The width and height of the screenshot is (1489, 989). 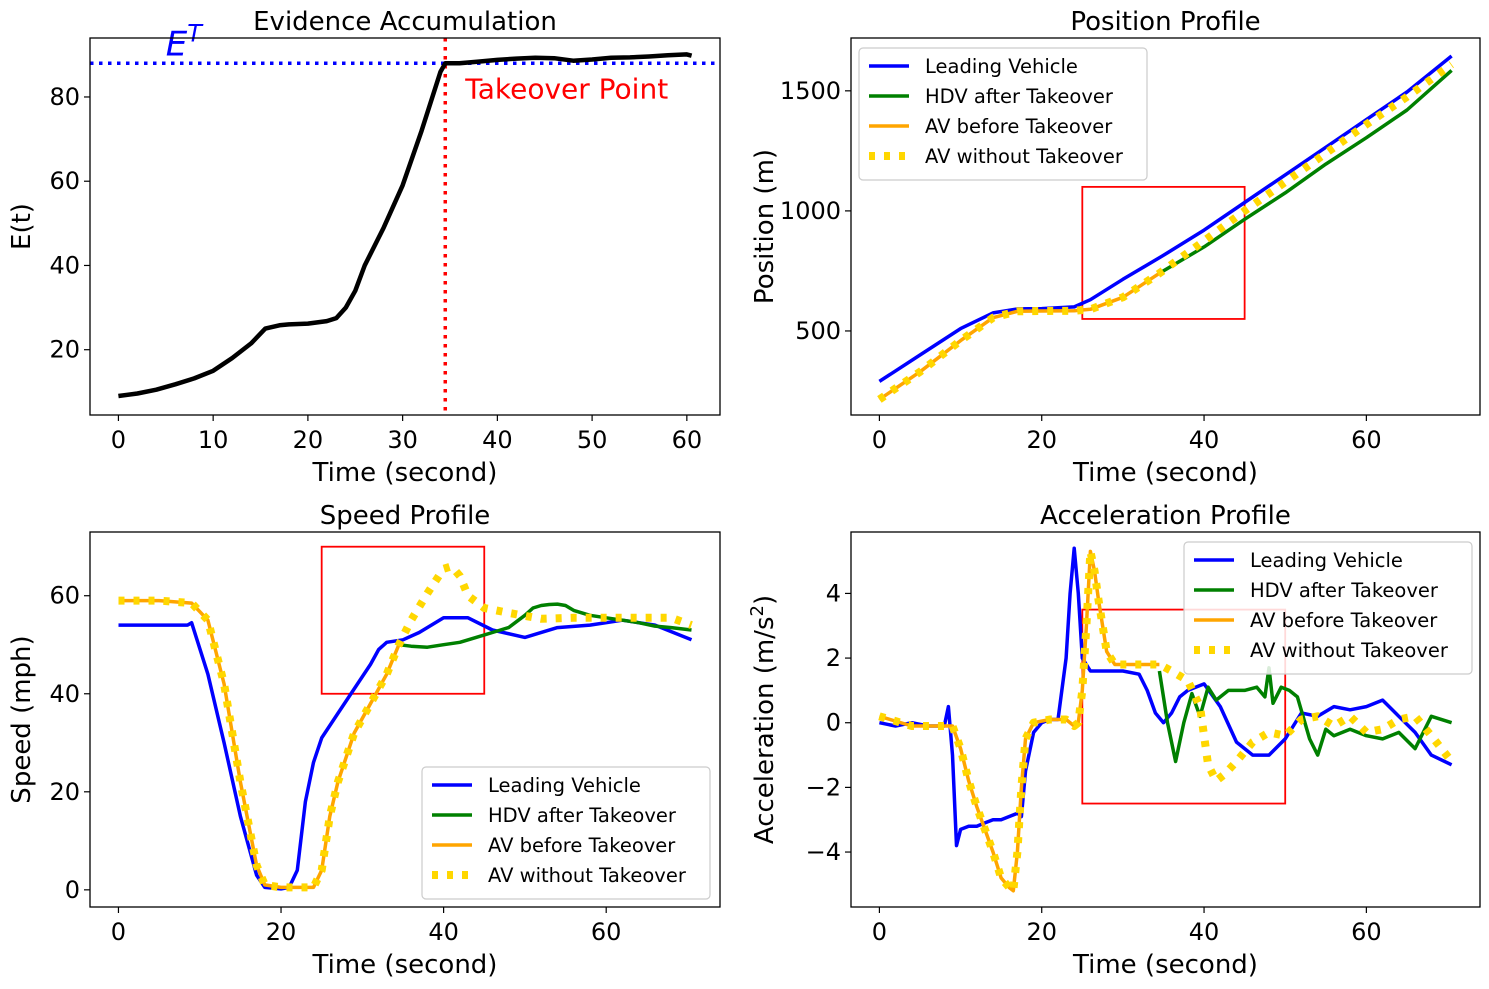 I want to click on y-axis-label: Acceleration (m/s2), so click(x=763, y=719).